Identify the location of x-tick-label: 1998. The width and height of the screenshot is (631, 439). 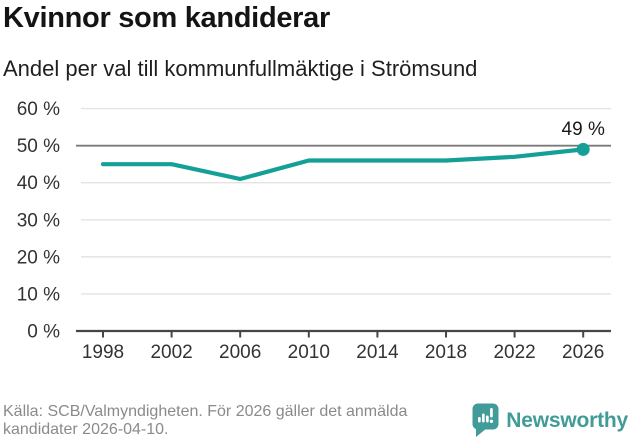
(103, 352).